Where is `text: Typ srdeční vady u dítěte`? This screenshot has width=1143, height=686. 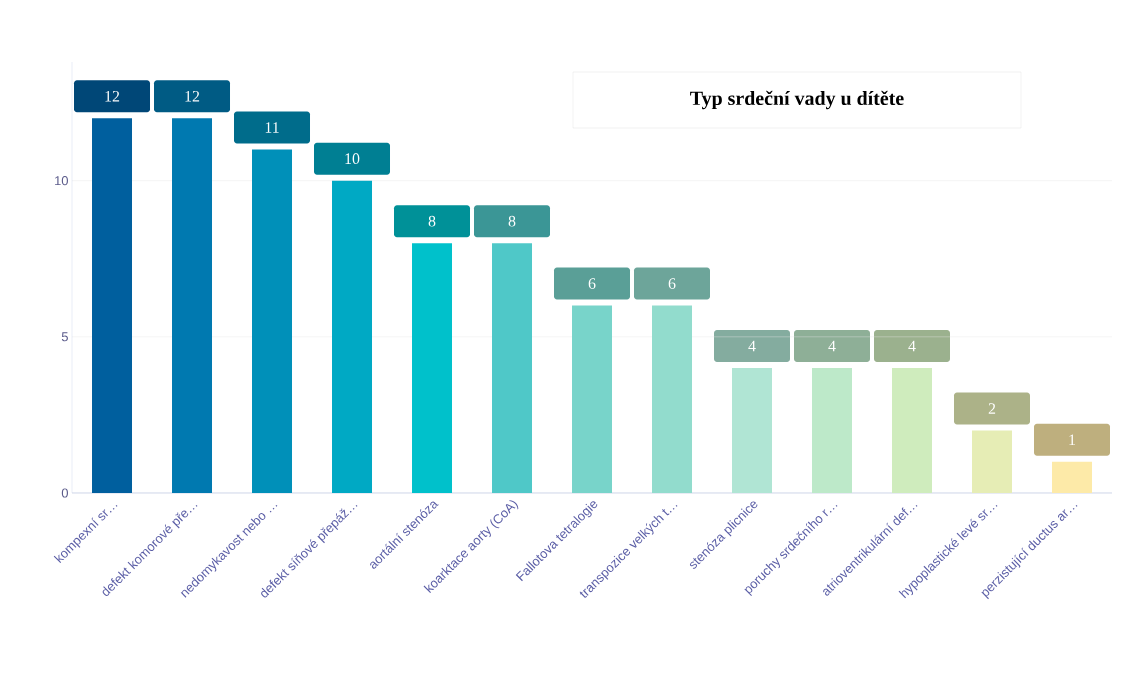 text: Typ srdeční vady u dítěte is located at coordinates (797, 100).